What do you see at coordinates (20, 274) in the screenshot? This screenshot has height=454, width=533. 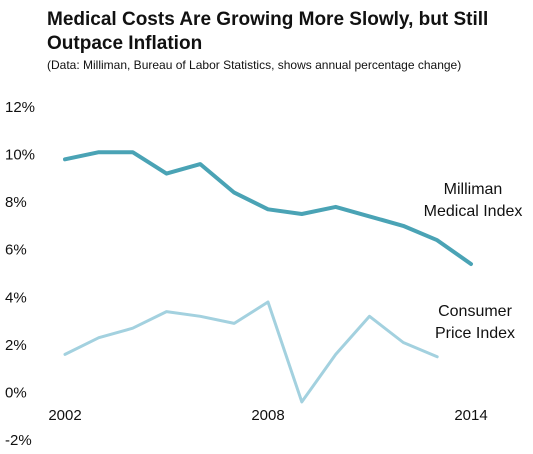 I see `y-axis: -2% 0% 2% 4% 6% 8% 10% 12%` at bounding box center [20, 274].